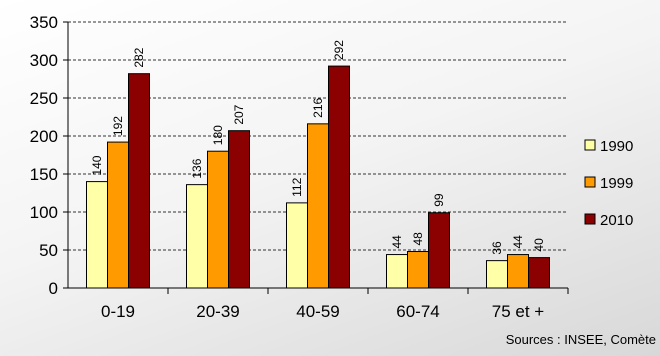 The width and height of the screenshot is (660, 356). Describe the element at coordinates (418, 239) in the screenshot. I see `data-label: 48` at that location.